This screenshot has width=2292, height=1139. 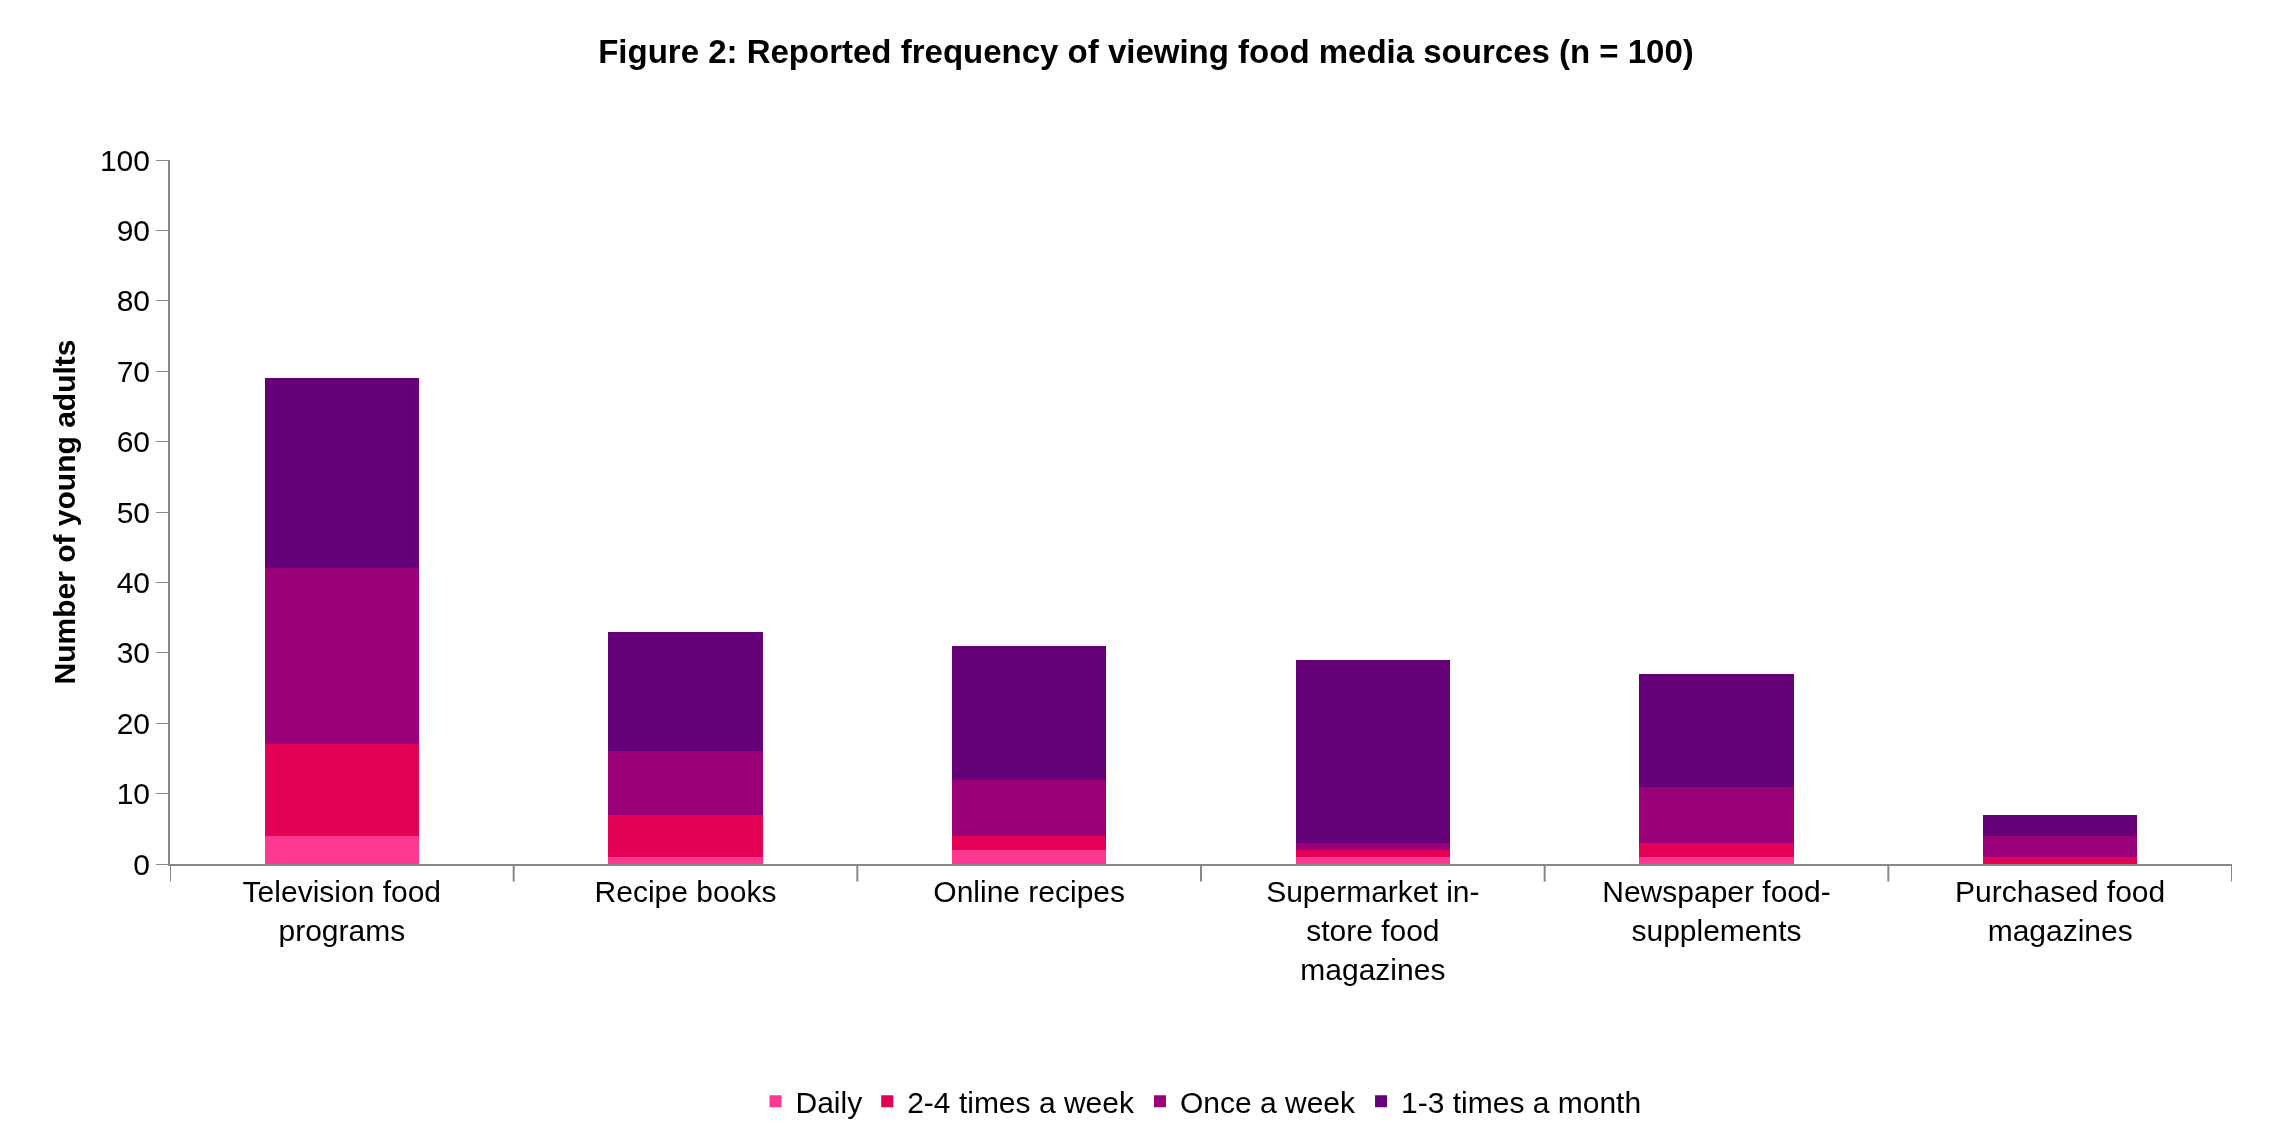 What do you see at coordinates (1521, 1102) in the screenshot?
I see `legend-label: 1-3 times a month` at bounding box center [1521, 1102].